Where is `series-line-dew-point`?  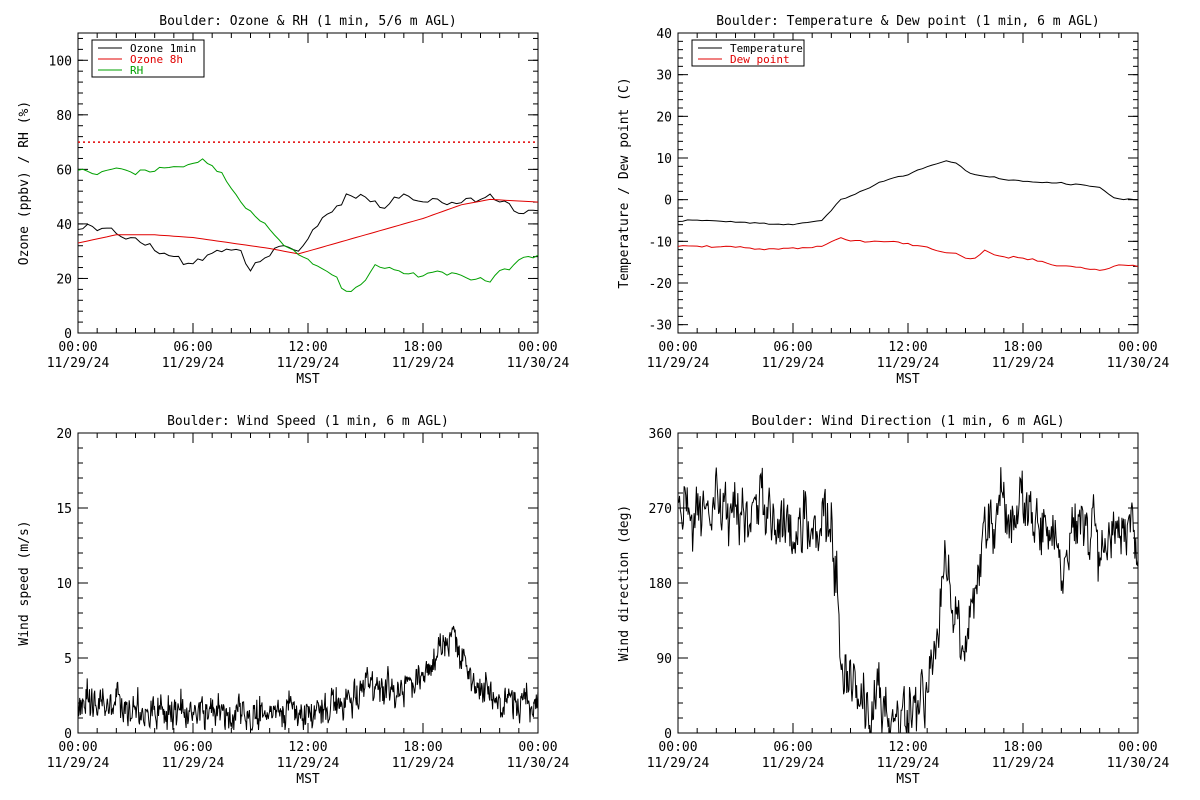 series-line-dew-point is located at coordinates (908, 254).